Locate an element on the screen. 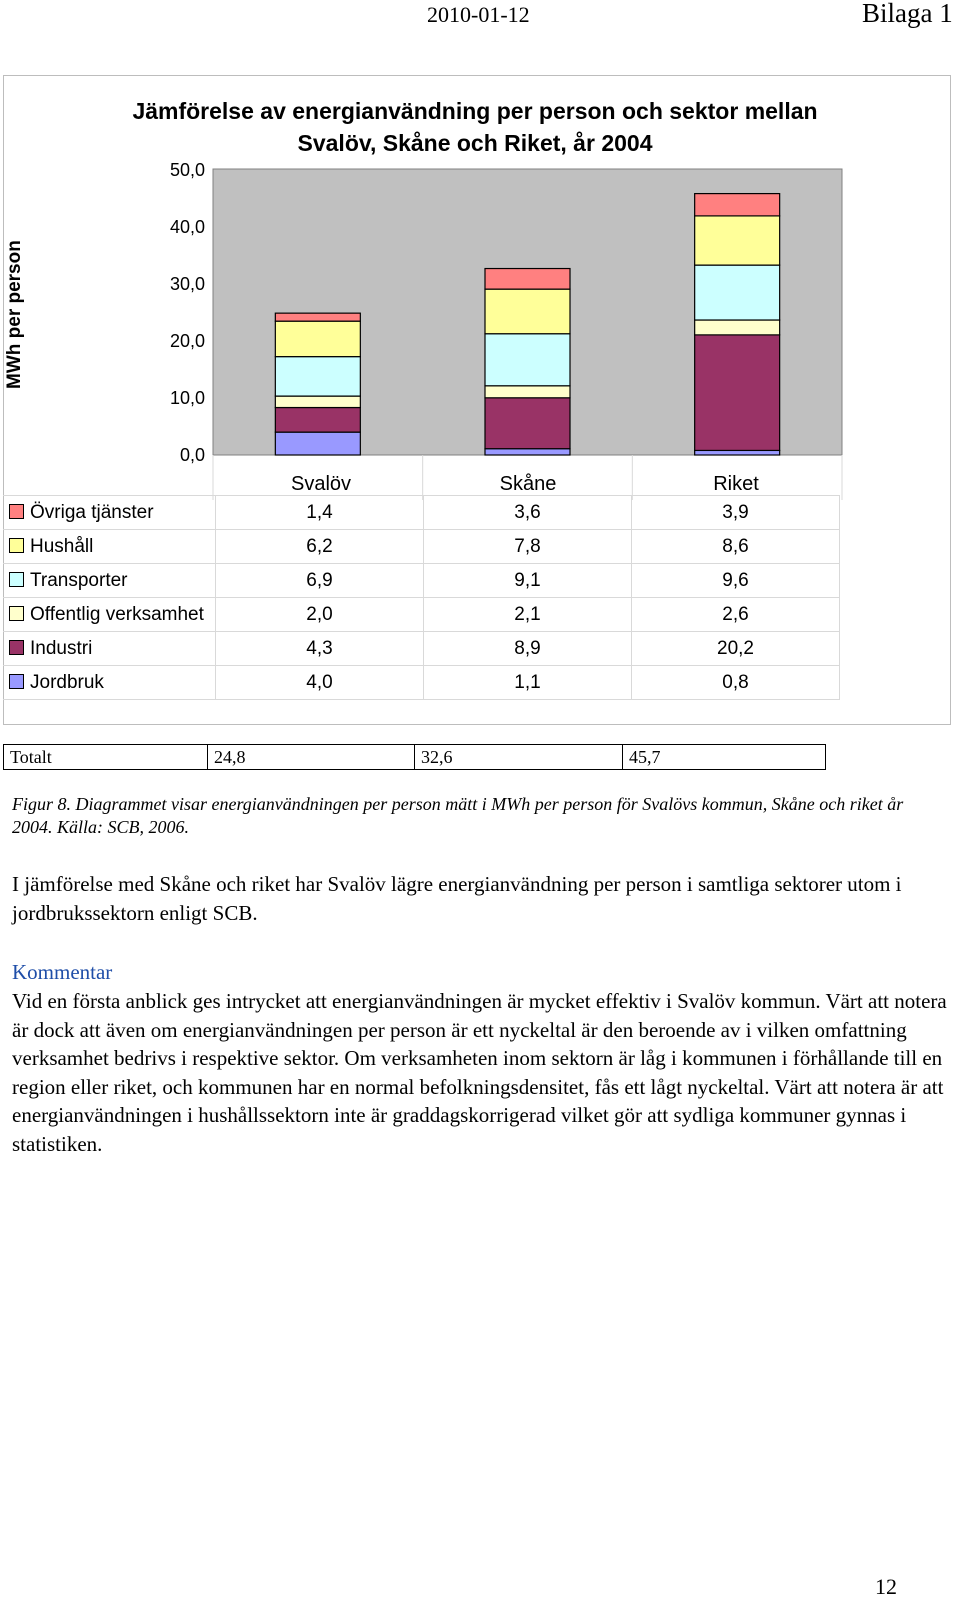 This screenshot has height=1603, width=960. series-name: Transporter is located at coordinates (79, 580).